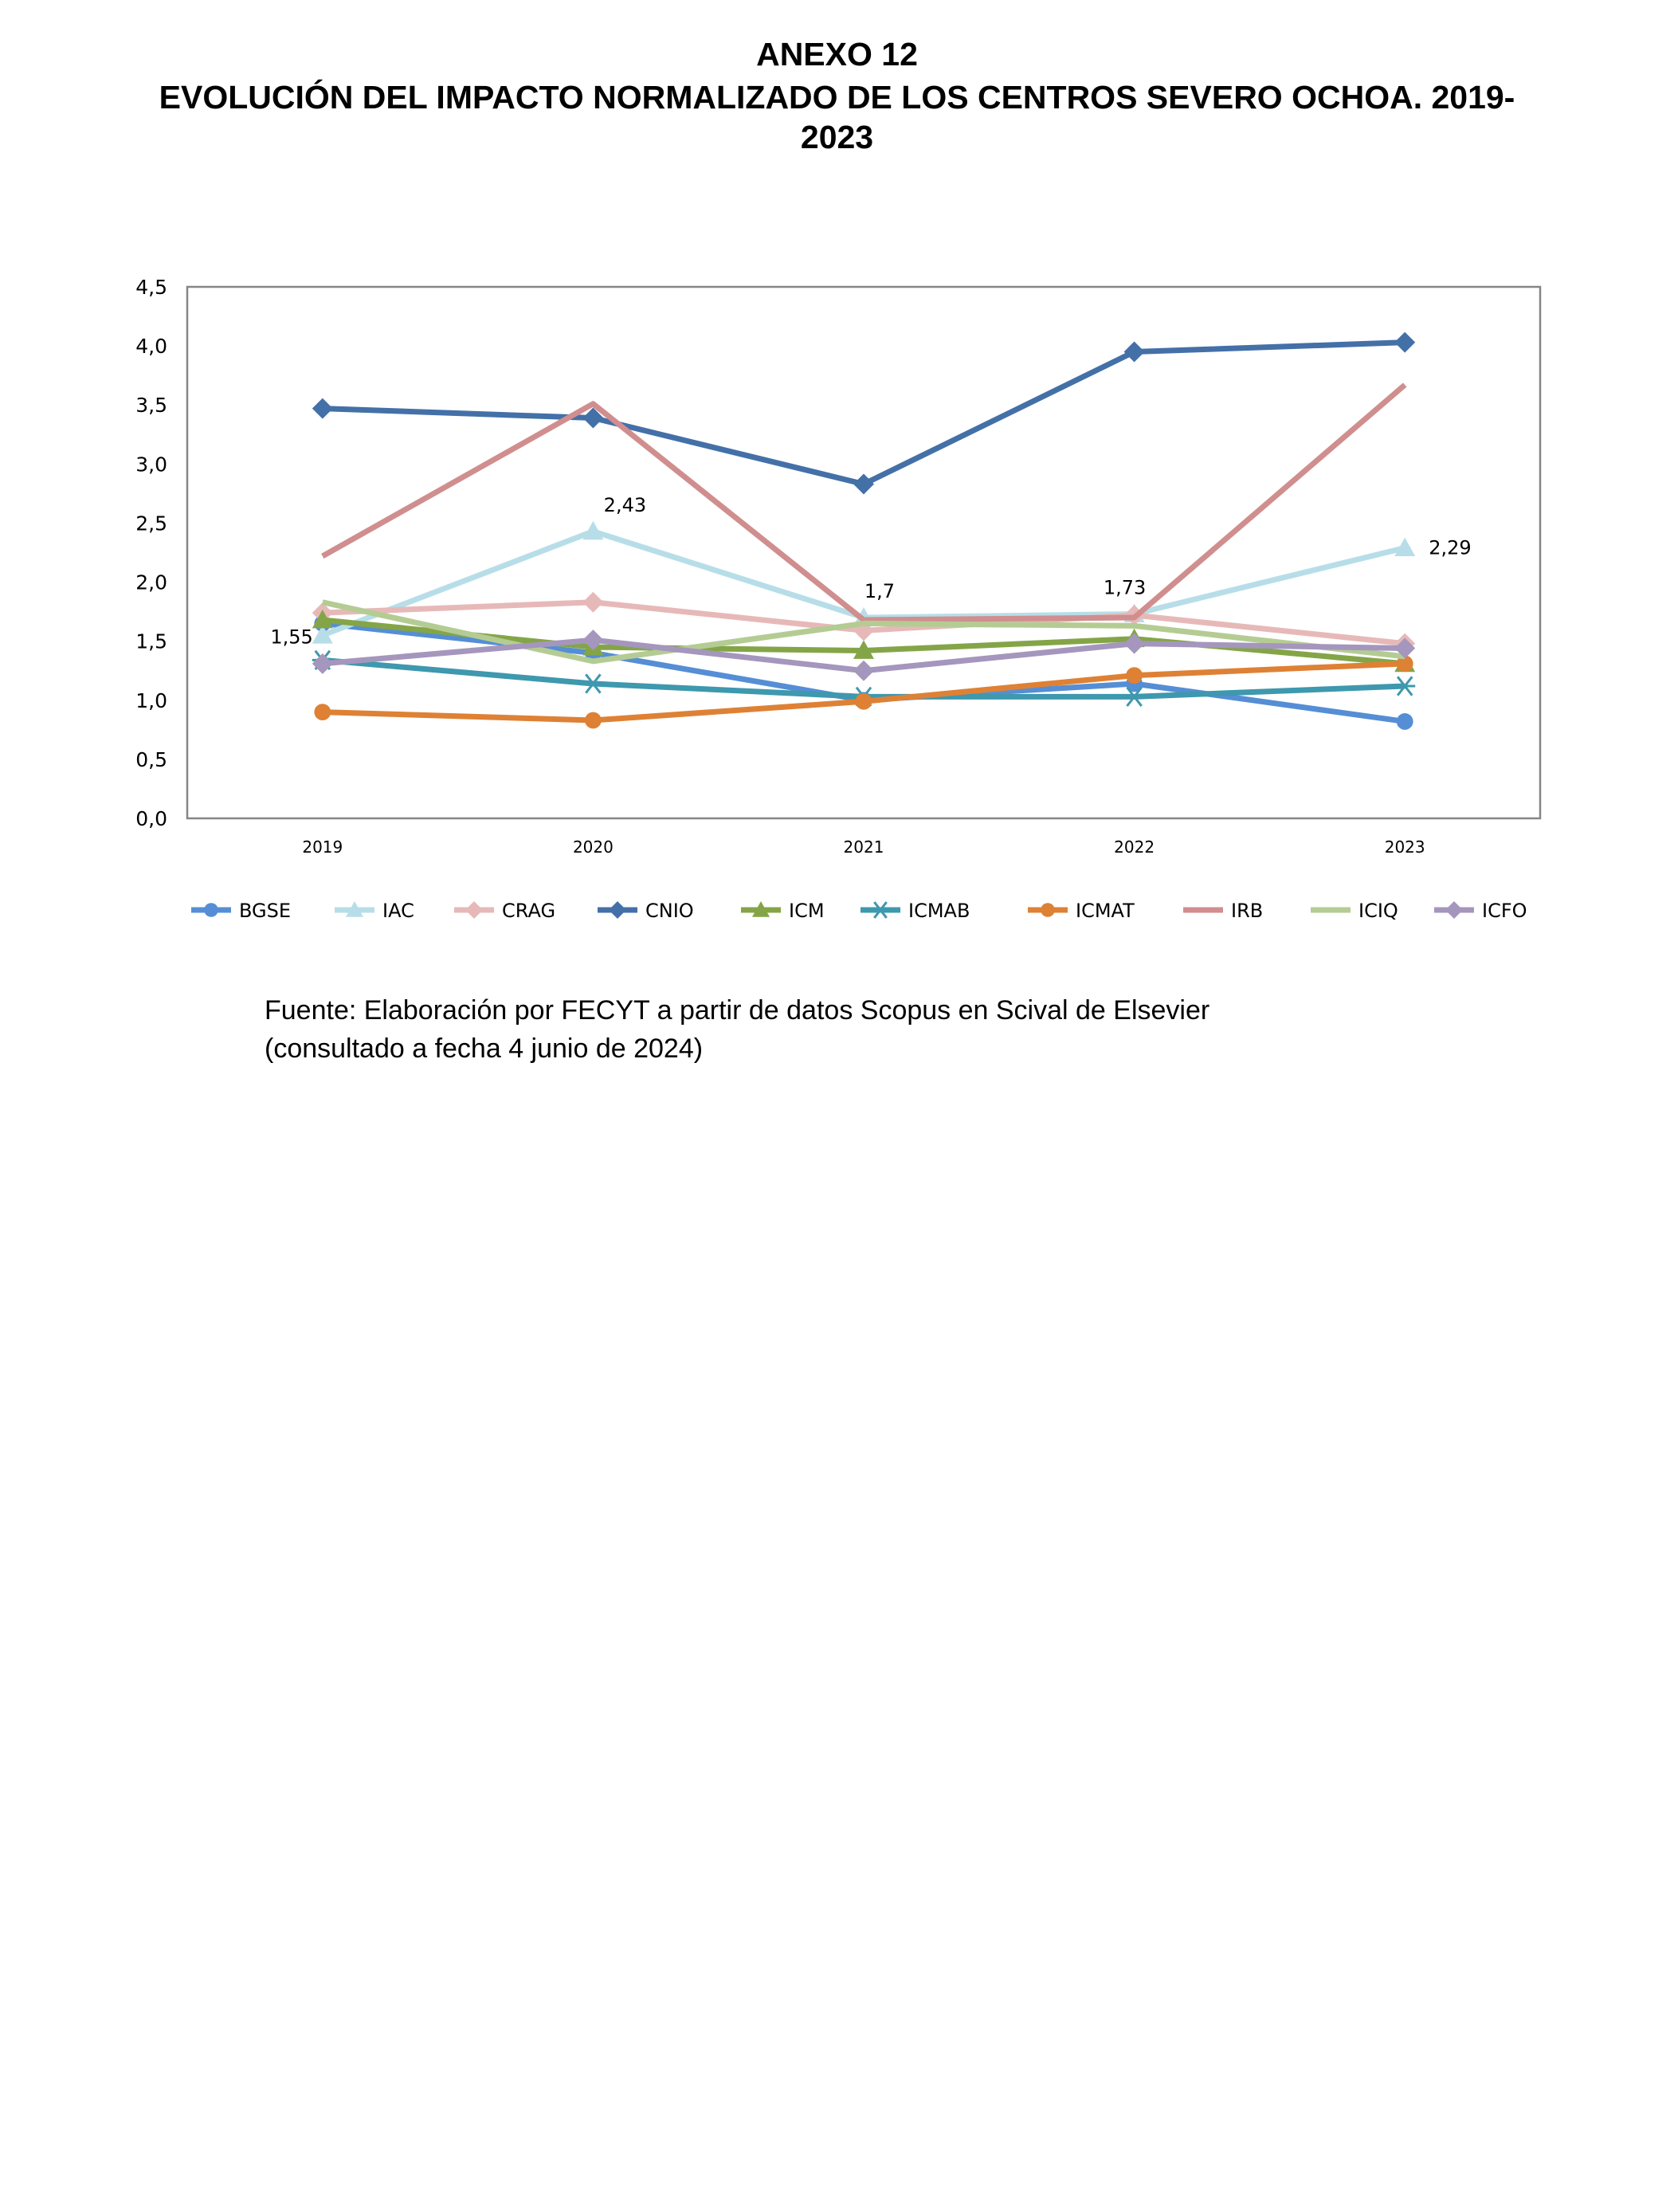 The height and width of the screenshot is (2212, 1674). What do you see at coordinates (1125, 588) in the screenshot?
I see `data-label: 1,73` at bounding box center [1125, 588].